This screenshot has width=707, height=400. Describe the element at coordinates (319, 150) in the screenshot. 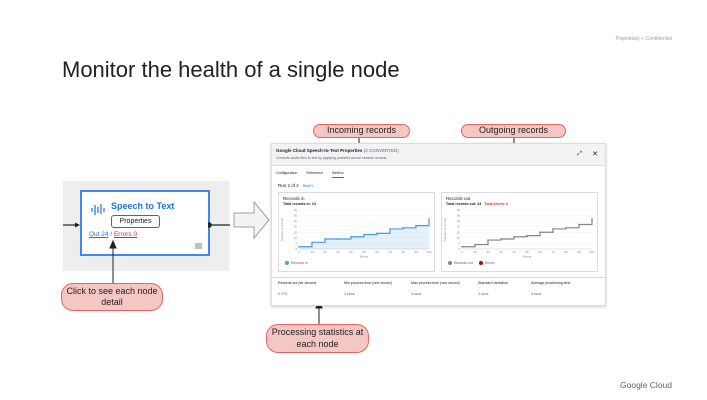

I see `panel-title-text: Google Cloud Speech-to-Text Properties` at that location.